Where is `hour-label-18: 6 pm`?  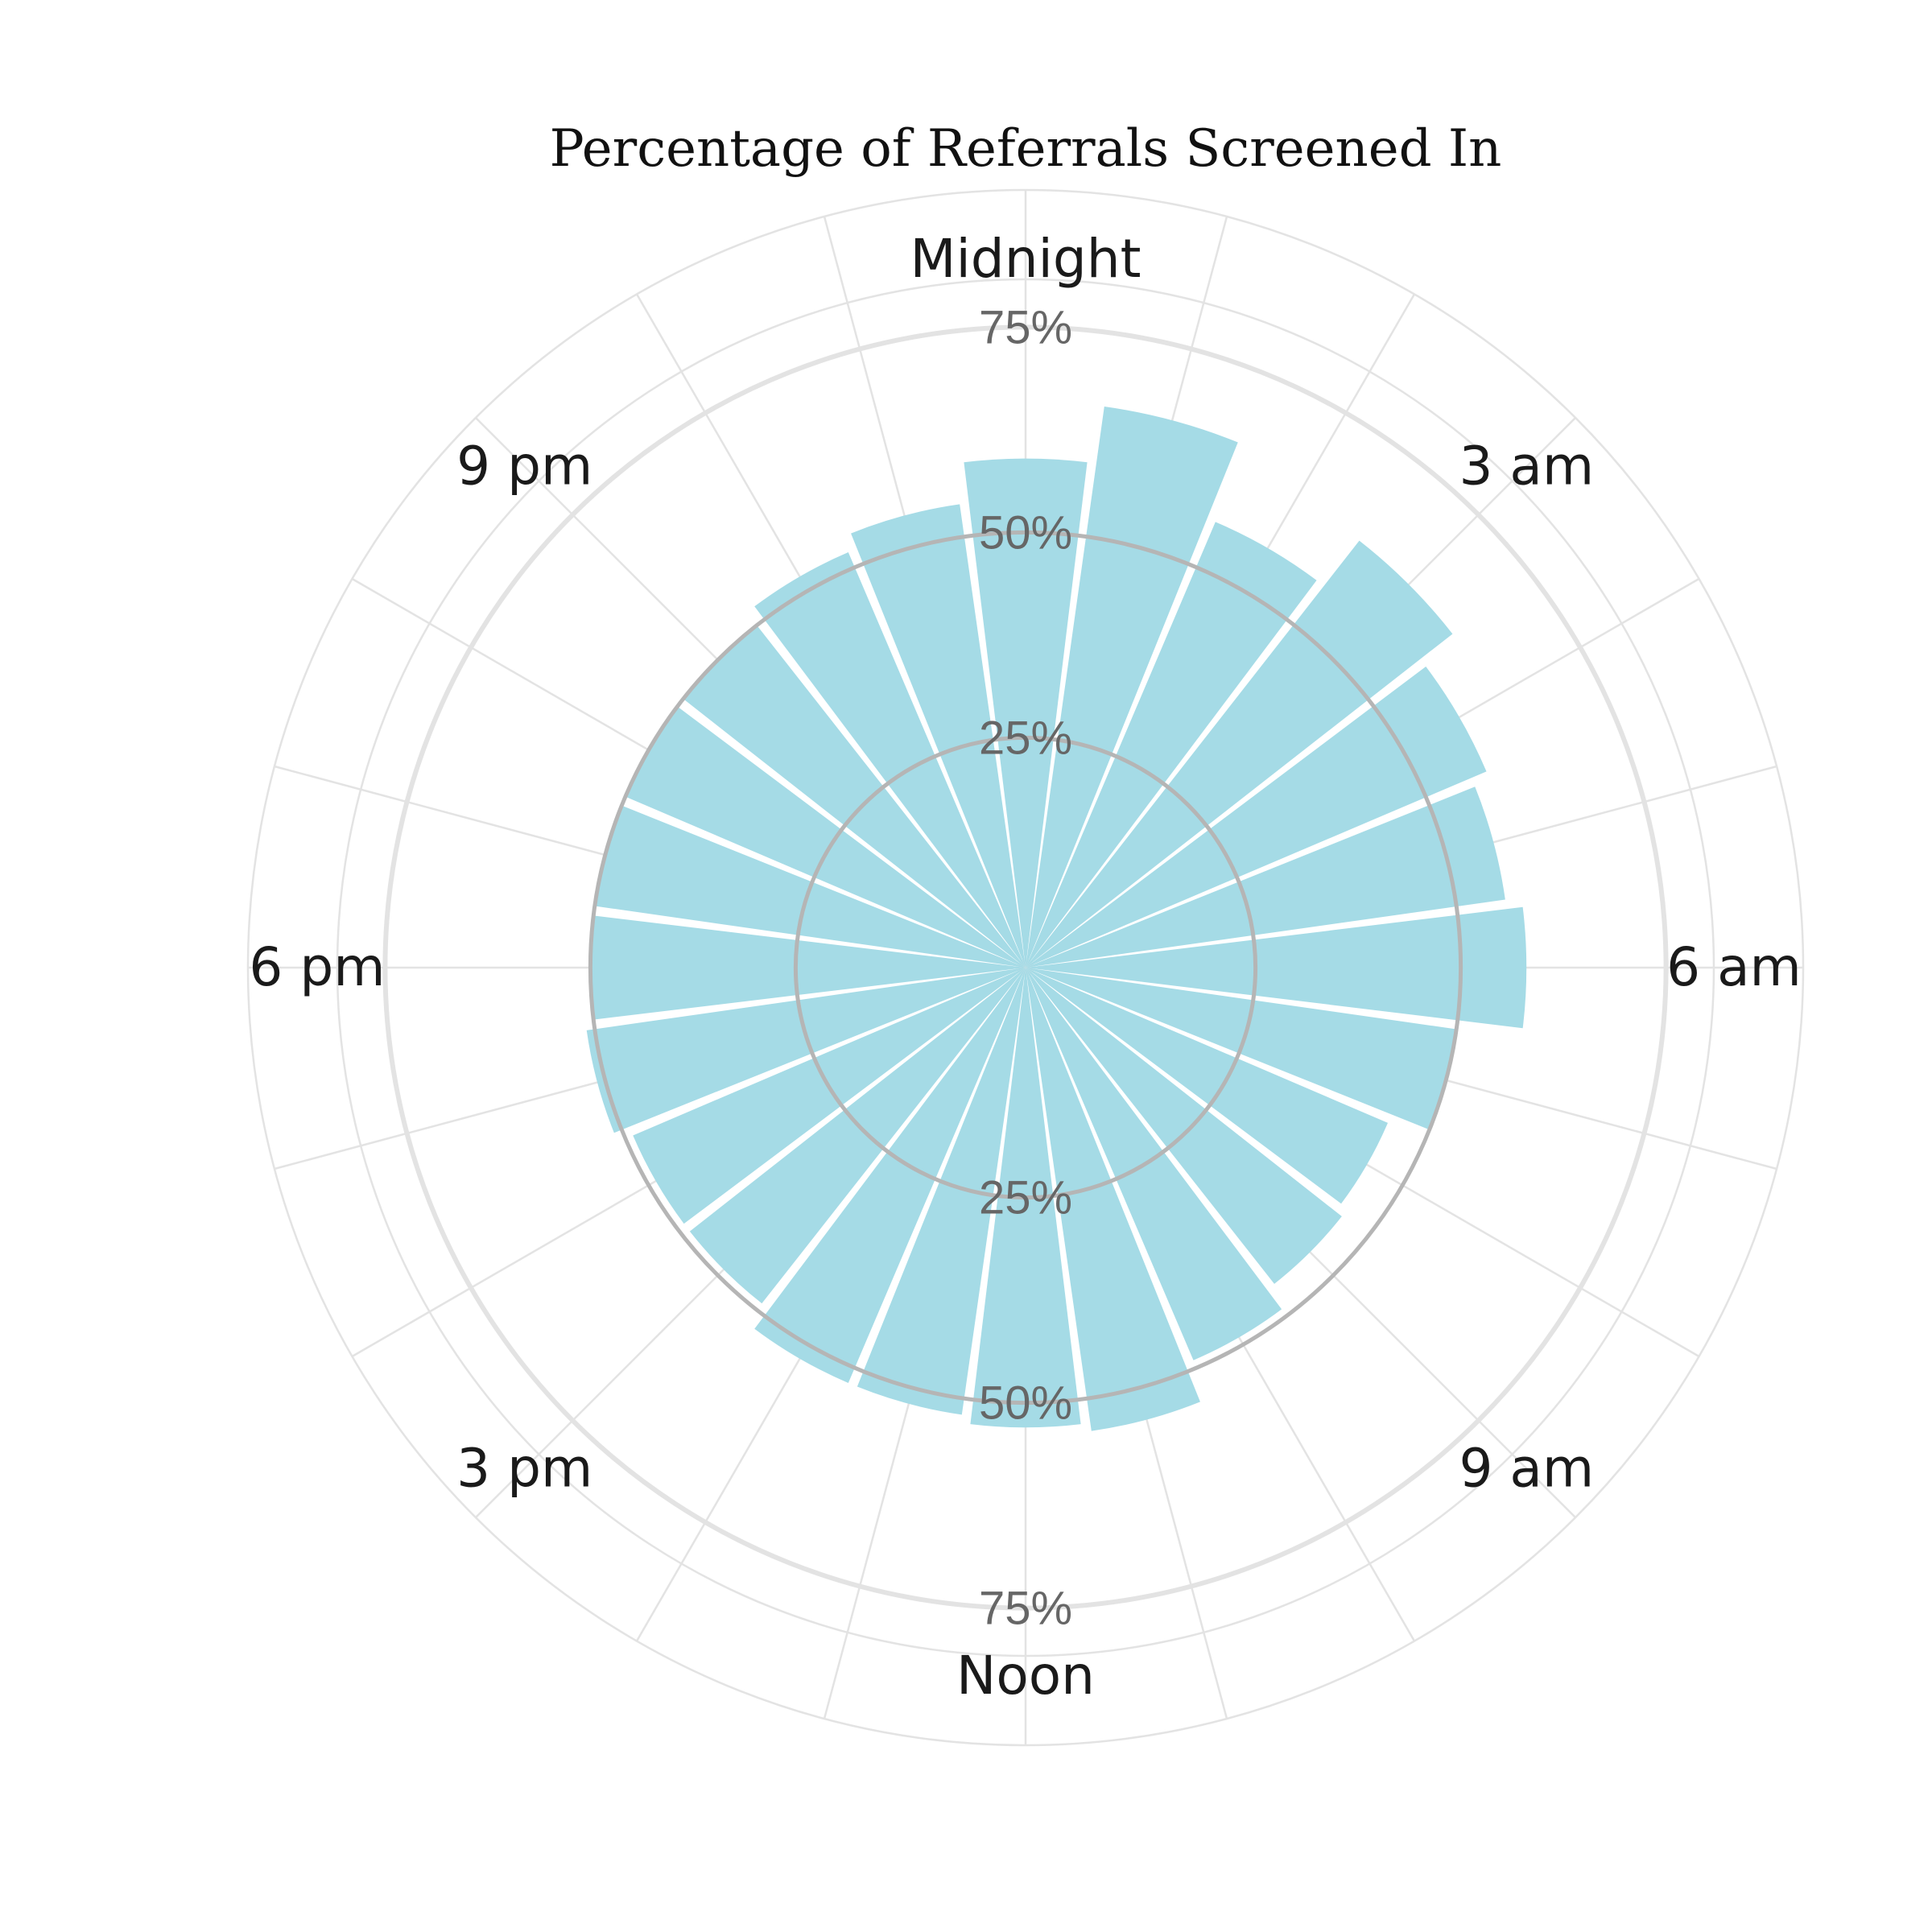
hour-label-18: 6 pm is located at coordinates (317, 967).